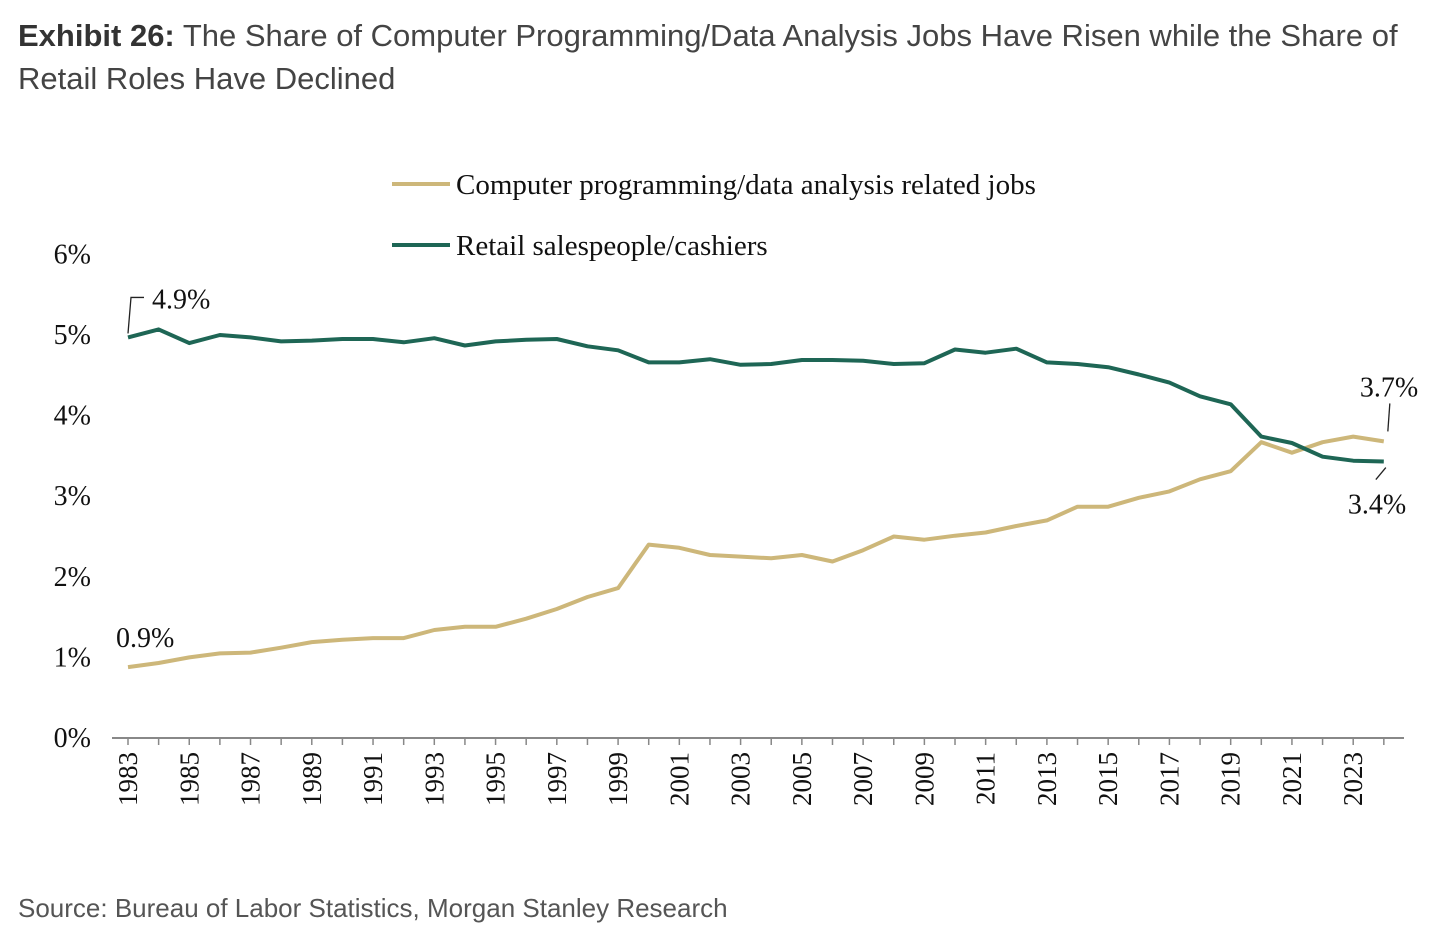 This screenshot has width=1454, height=944. I want to click on x-tick-label: 1991, so click(373, 779).